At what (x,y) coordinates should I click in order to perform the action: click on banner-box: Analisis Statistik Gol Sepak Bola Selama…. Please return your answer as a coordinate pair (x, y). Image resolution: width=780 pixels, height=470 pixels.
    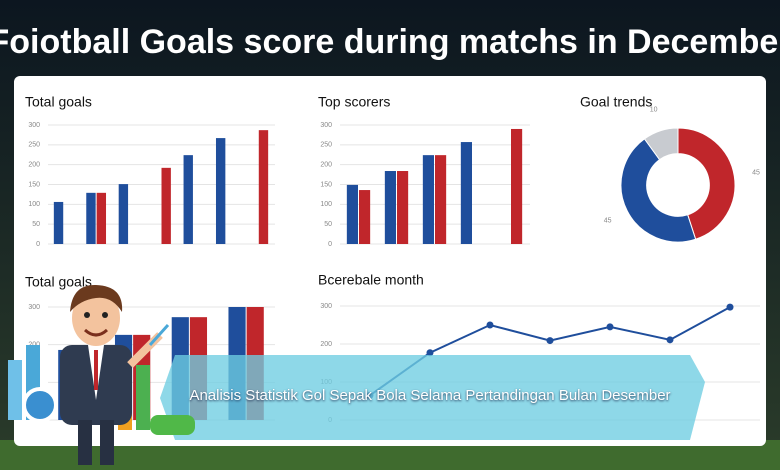
    Looking at the image, I should click on (430, 395).